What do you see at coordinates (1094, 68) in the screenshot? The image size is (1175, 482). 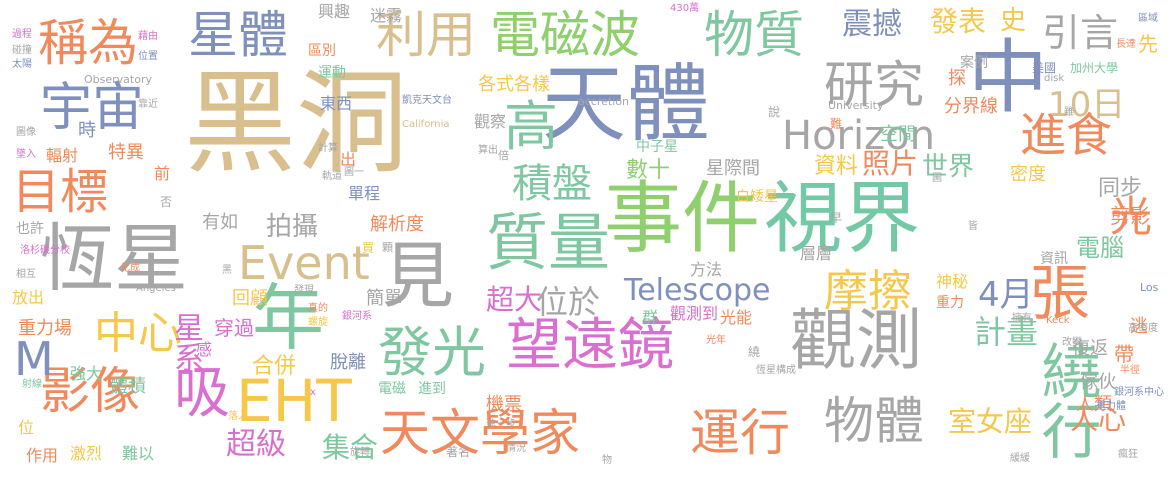 I see `cloud-word: 加州大學` at bounding box center [1094, 68].